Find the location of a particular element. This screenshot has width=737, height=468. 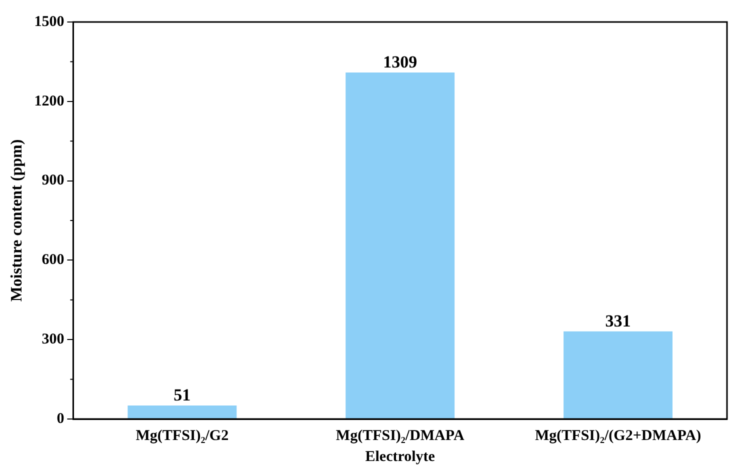

y-tick-label: 900 is located at coordinates (53, 180).